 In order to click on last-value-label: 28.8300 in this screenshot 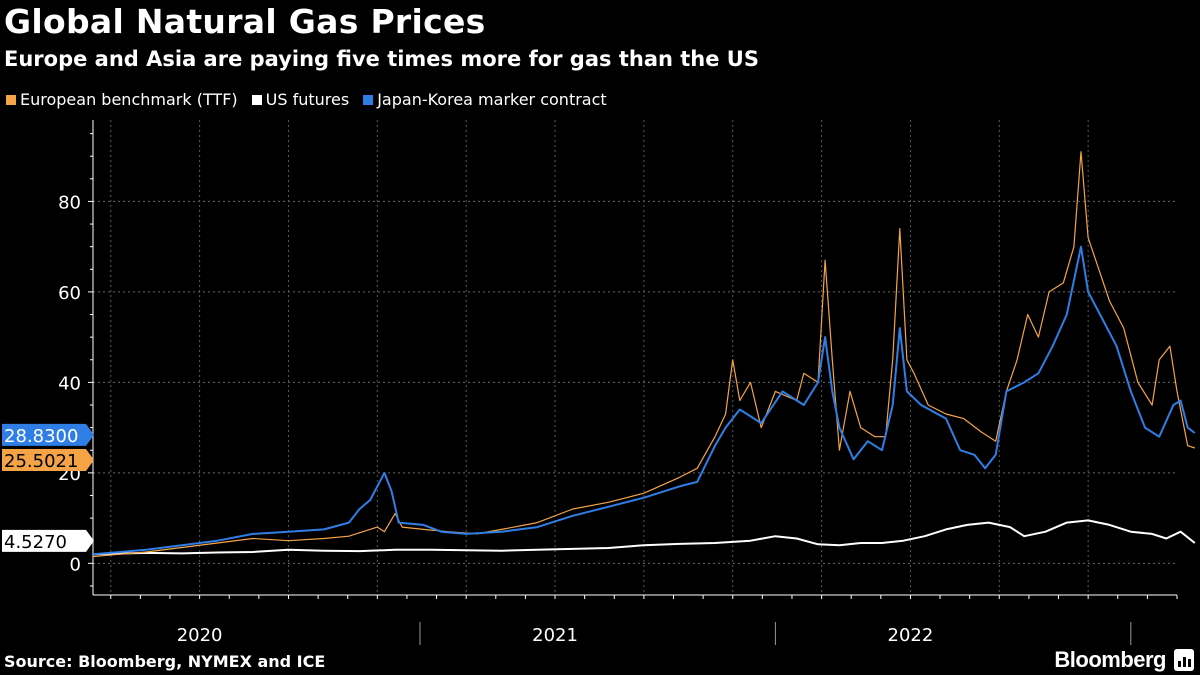, I will do `click(41, 436)`.